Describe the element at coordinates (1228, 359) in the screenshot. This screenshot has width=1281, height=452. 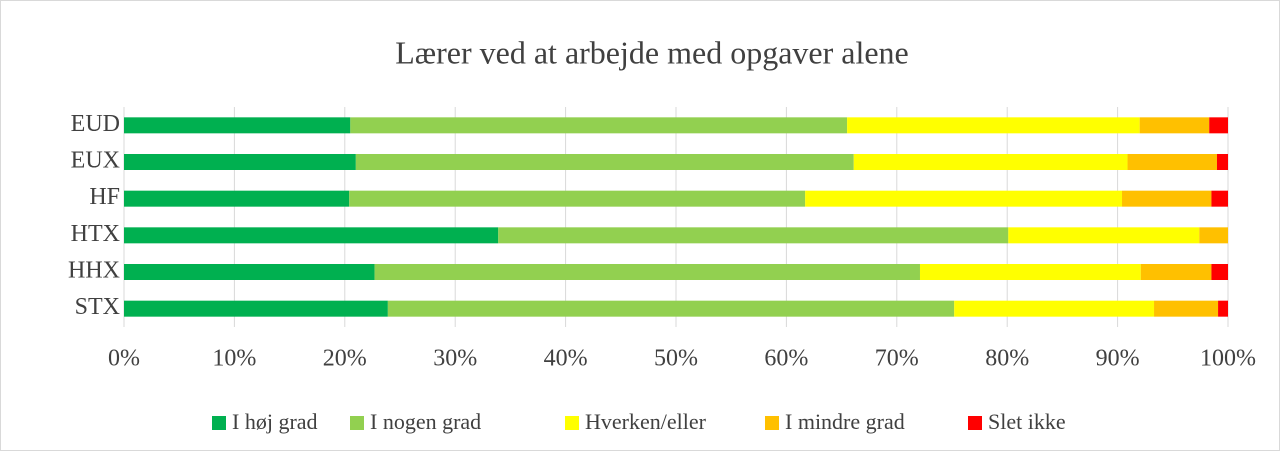
I see `x-tick-label: 100%` at that location.